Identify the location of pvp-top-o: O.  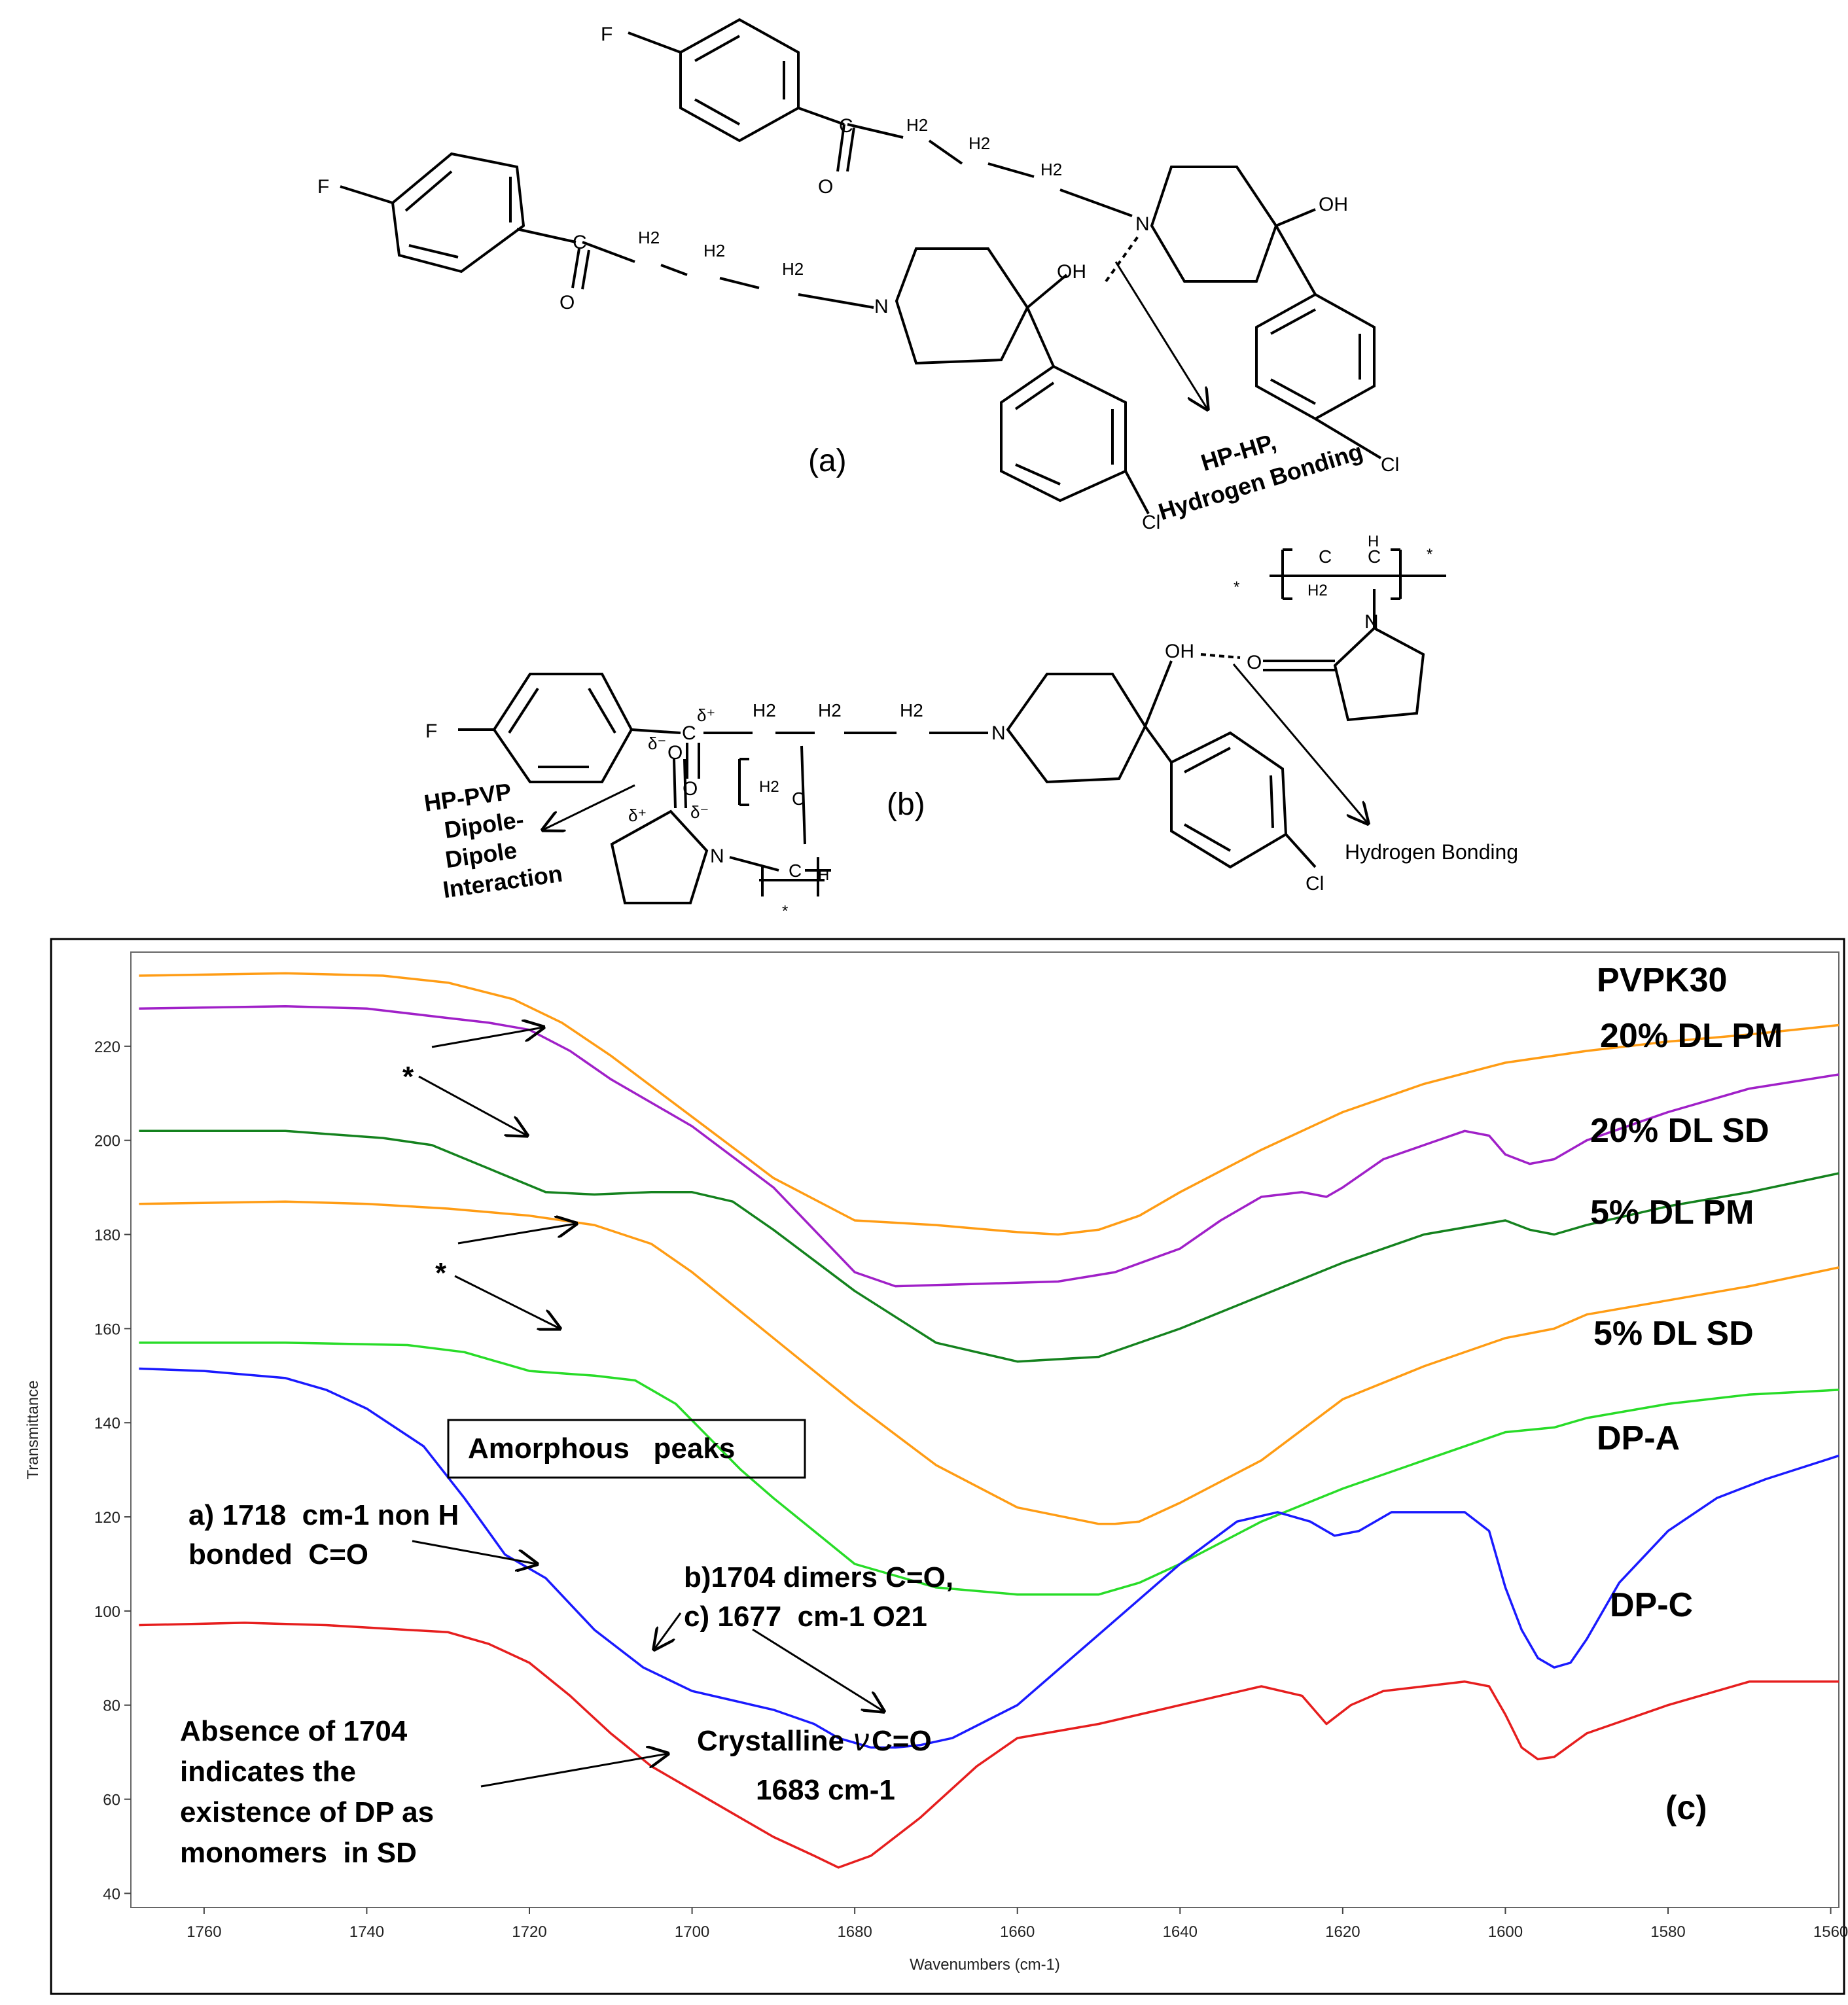
(1254, 662).